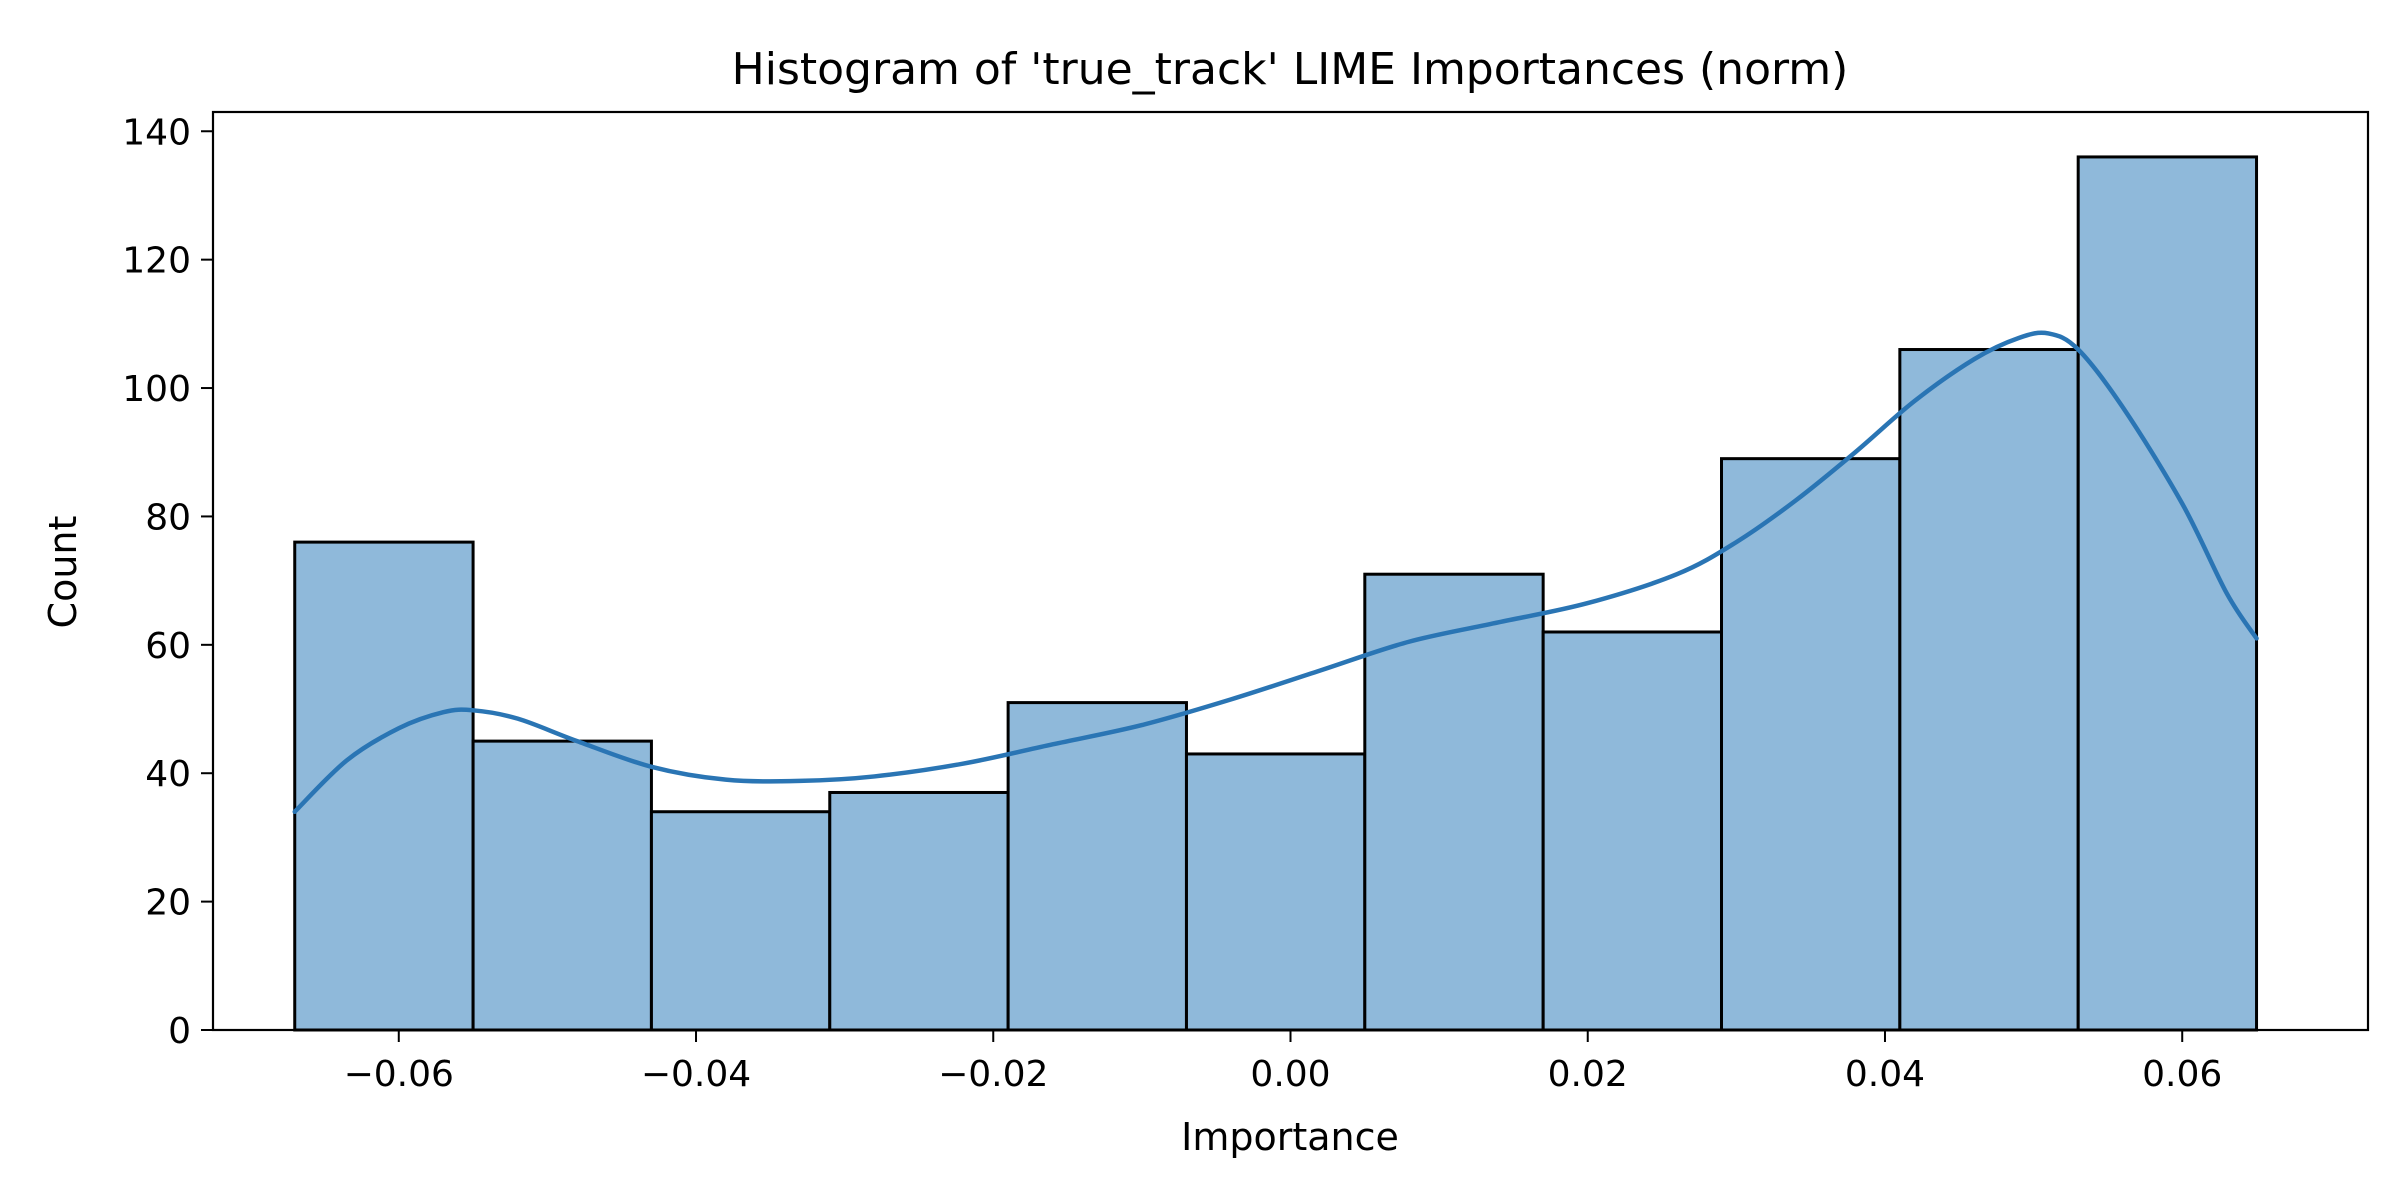 This screenshot has height=1200, width=2400. I want to click on y-tick-label: 0, so click(179, 1031).